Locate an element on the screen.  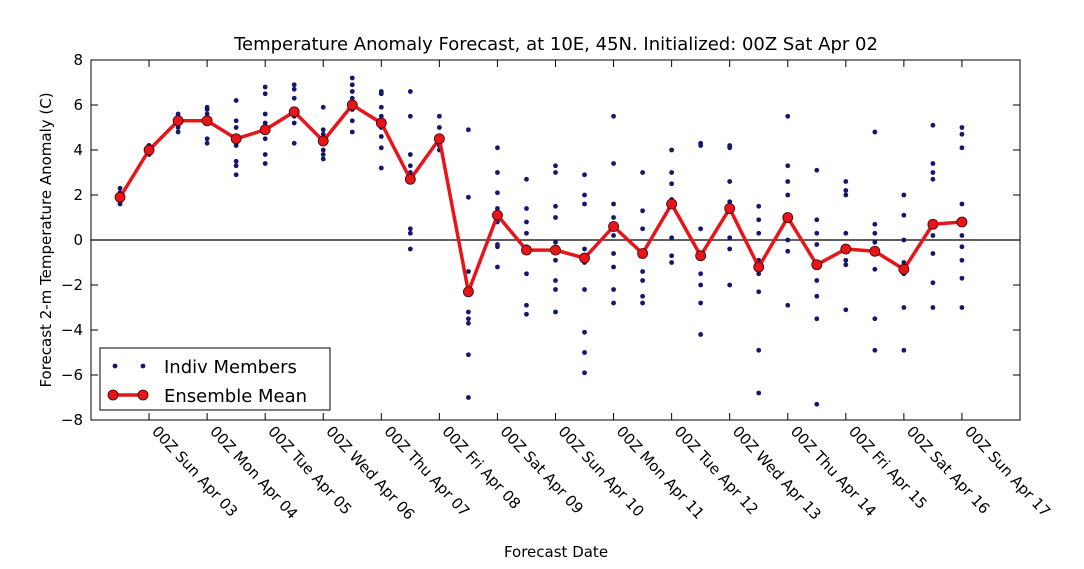
legend-label: Ensemble Mean is located at coordinates (235, 396).